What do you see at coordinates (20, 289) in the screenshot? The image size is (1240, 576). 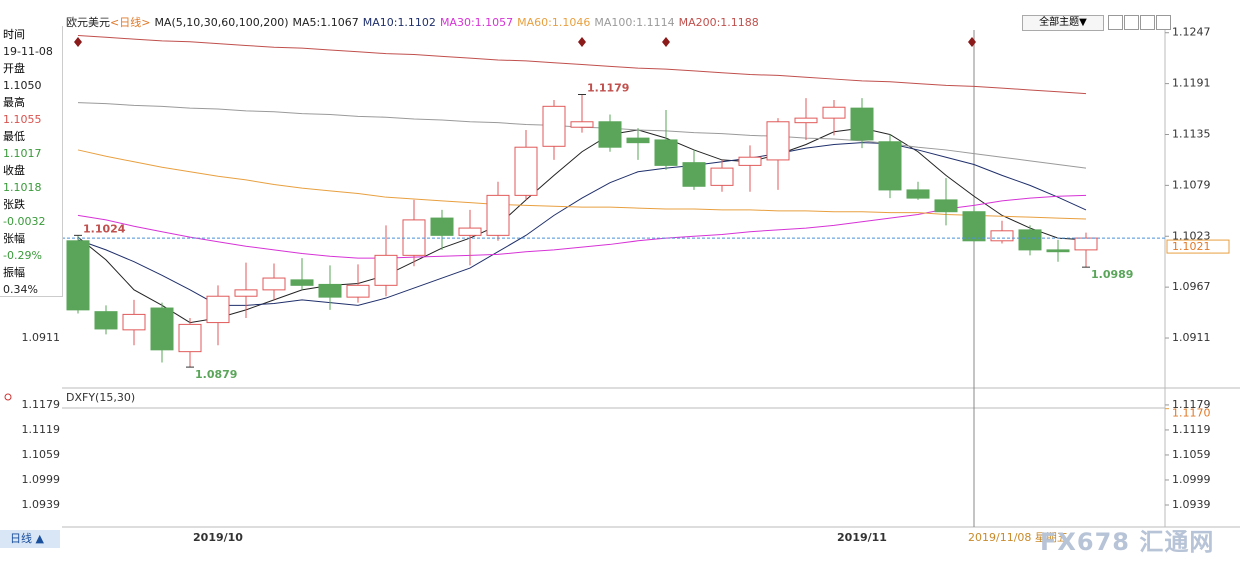 I see `info-value: 0.34%` at bounding box center [20, 289].